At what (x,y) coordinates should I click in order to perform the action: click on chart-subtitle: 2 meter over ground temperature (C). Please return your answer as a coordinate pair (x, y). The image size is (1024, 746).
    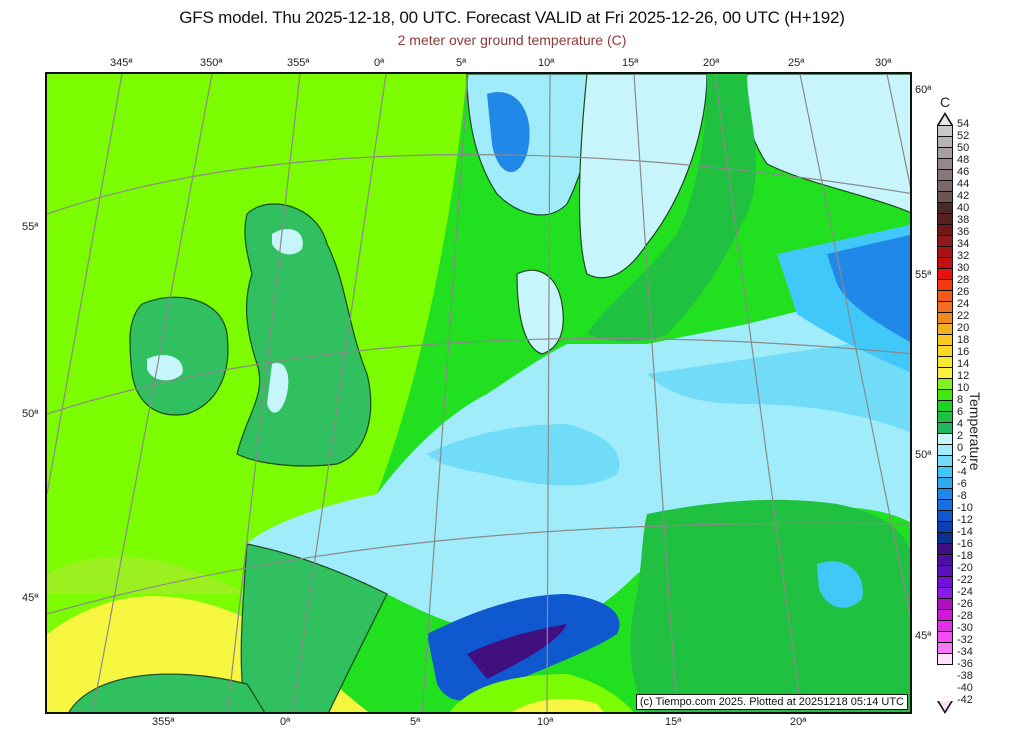
    Looking at the image, I should click on (512, 40).